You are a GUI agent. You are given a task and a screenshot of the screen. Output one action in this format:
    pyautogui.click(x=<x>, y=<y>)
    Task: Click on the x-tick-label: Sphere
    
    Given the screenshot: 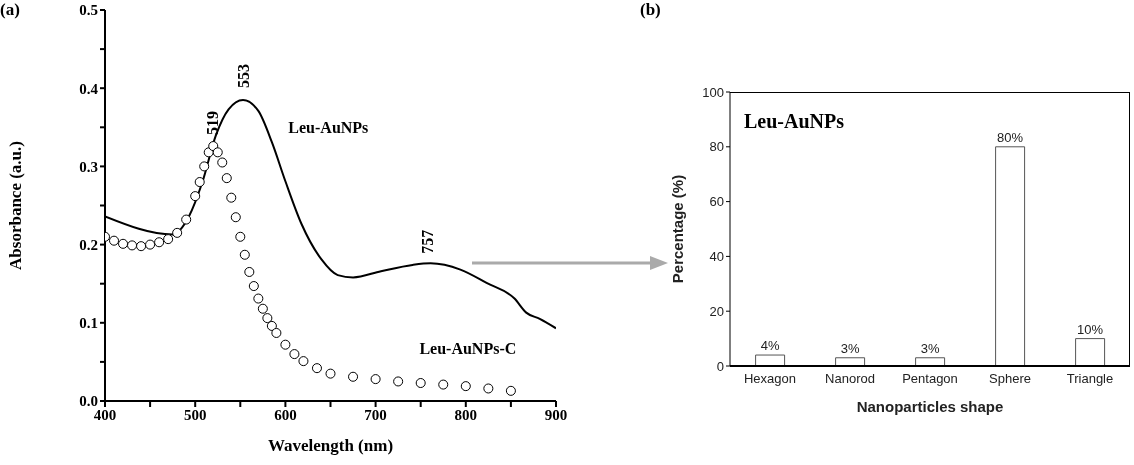 What is the action you would take?
    pyautogui.click(x=1010, y=379)
    